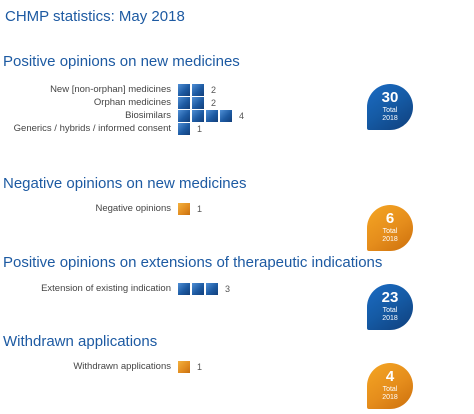 The image size is (474, 414). What do you see at coordinates (85, 116) in the screenshot?
I see `chart-row: Biosimilars` at bounding box center [85, 116].